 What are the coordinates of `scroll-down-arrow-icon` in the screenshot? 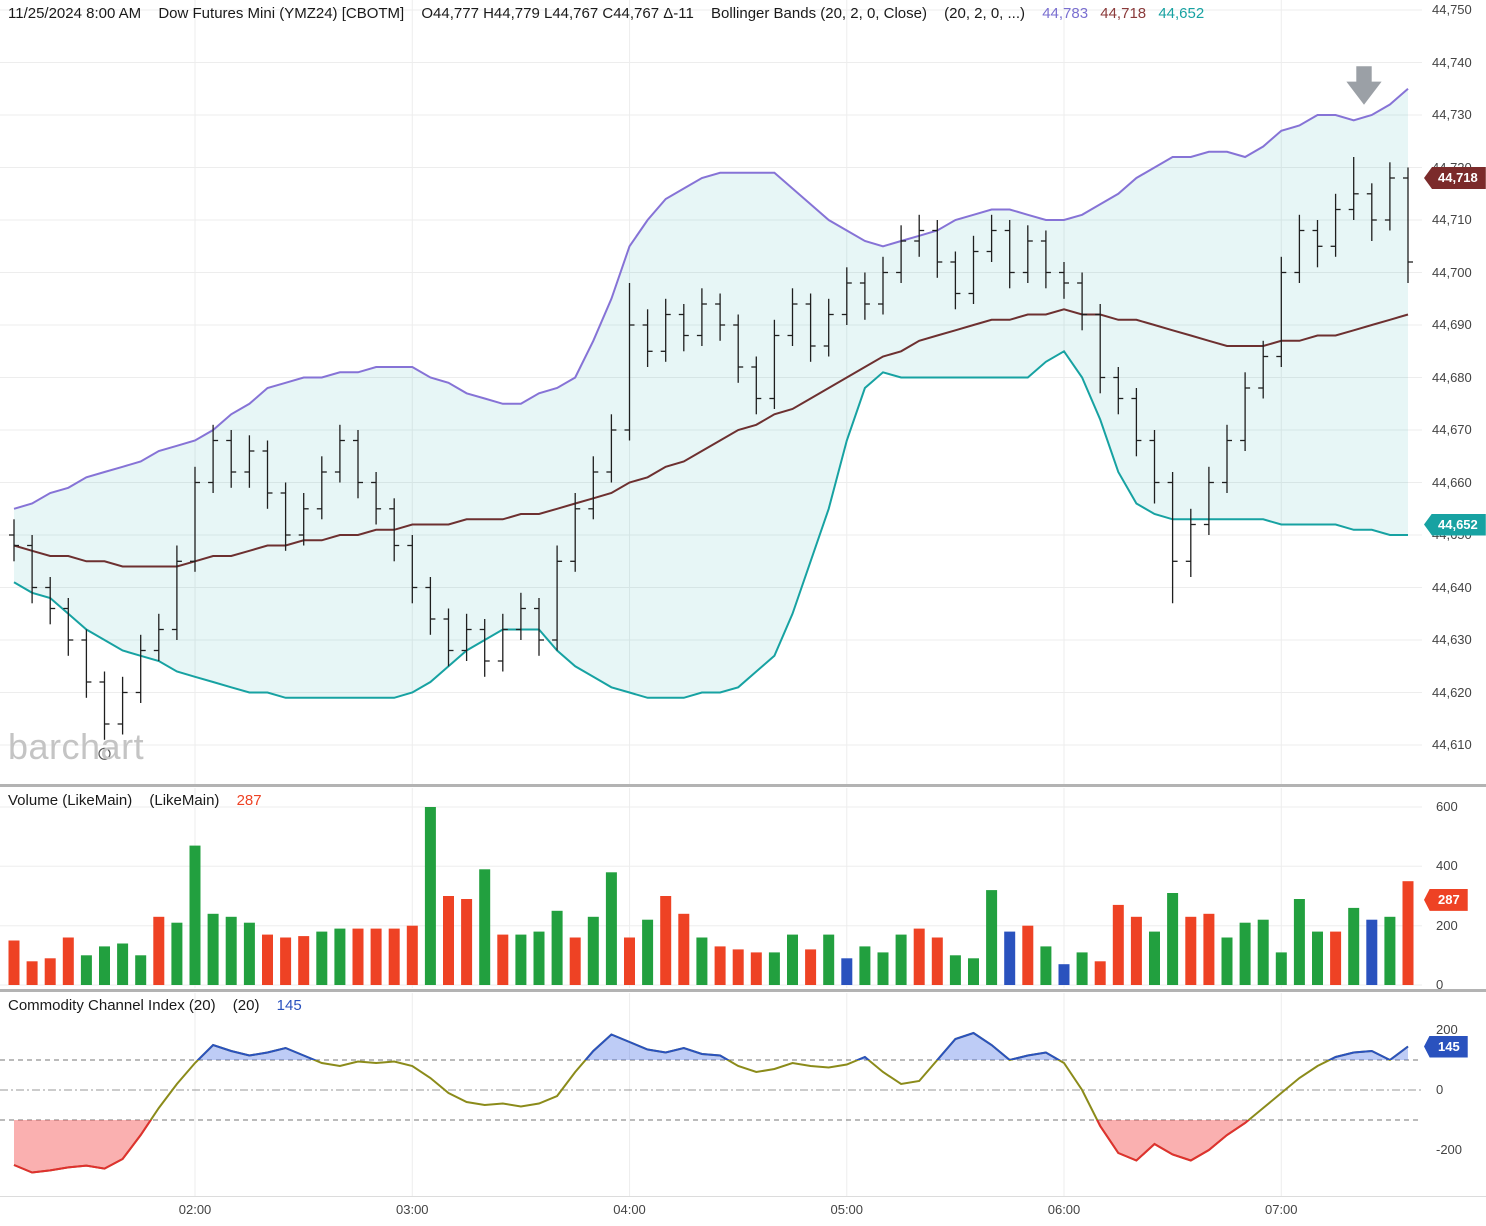 It's located at (1364, 86).